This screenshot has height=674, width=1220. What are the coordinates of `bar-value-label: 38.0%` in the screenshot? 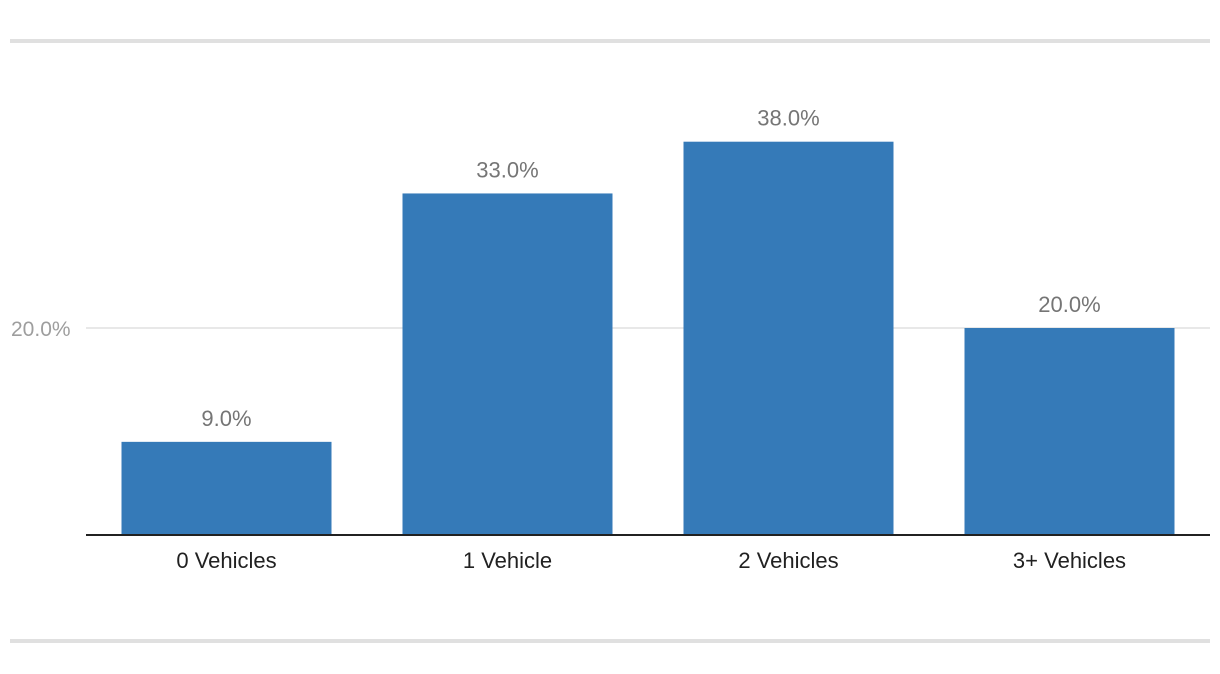 It's located at (788, 118).